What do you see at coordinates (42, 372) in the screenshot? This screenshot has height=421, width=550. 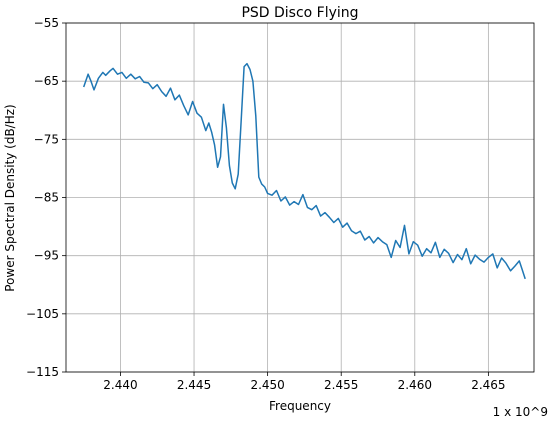 I see `y-tick-label: −115` at bounding box center [42, 372].